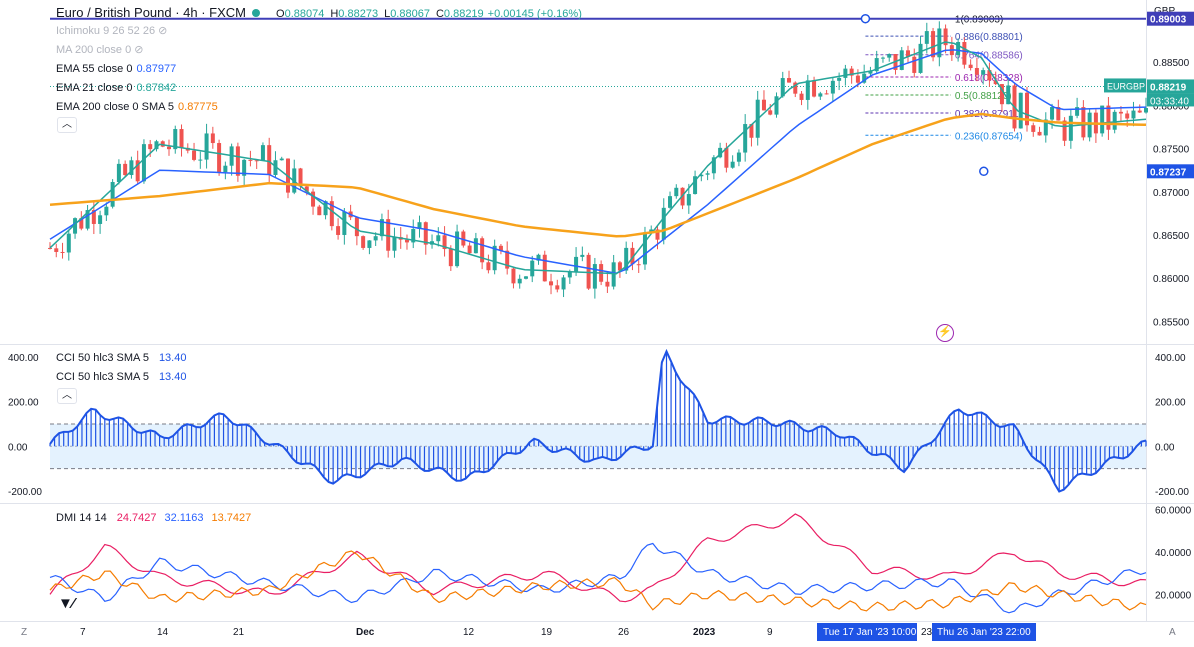 Image resolution: width=1194 pixels, height=647 pixels. I want to click on price-tick-label: 0.87000, so click(1171, 193).